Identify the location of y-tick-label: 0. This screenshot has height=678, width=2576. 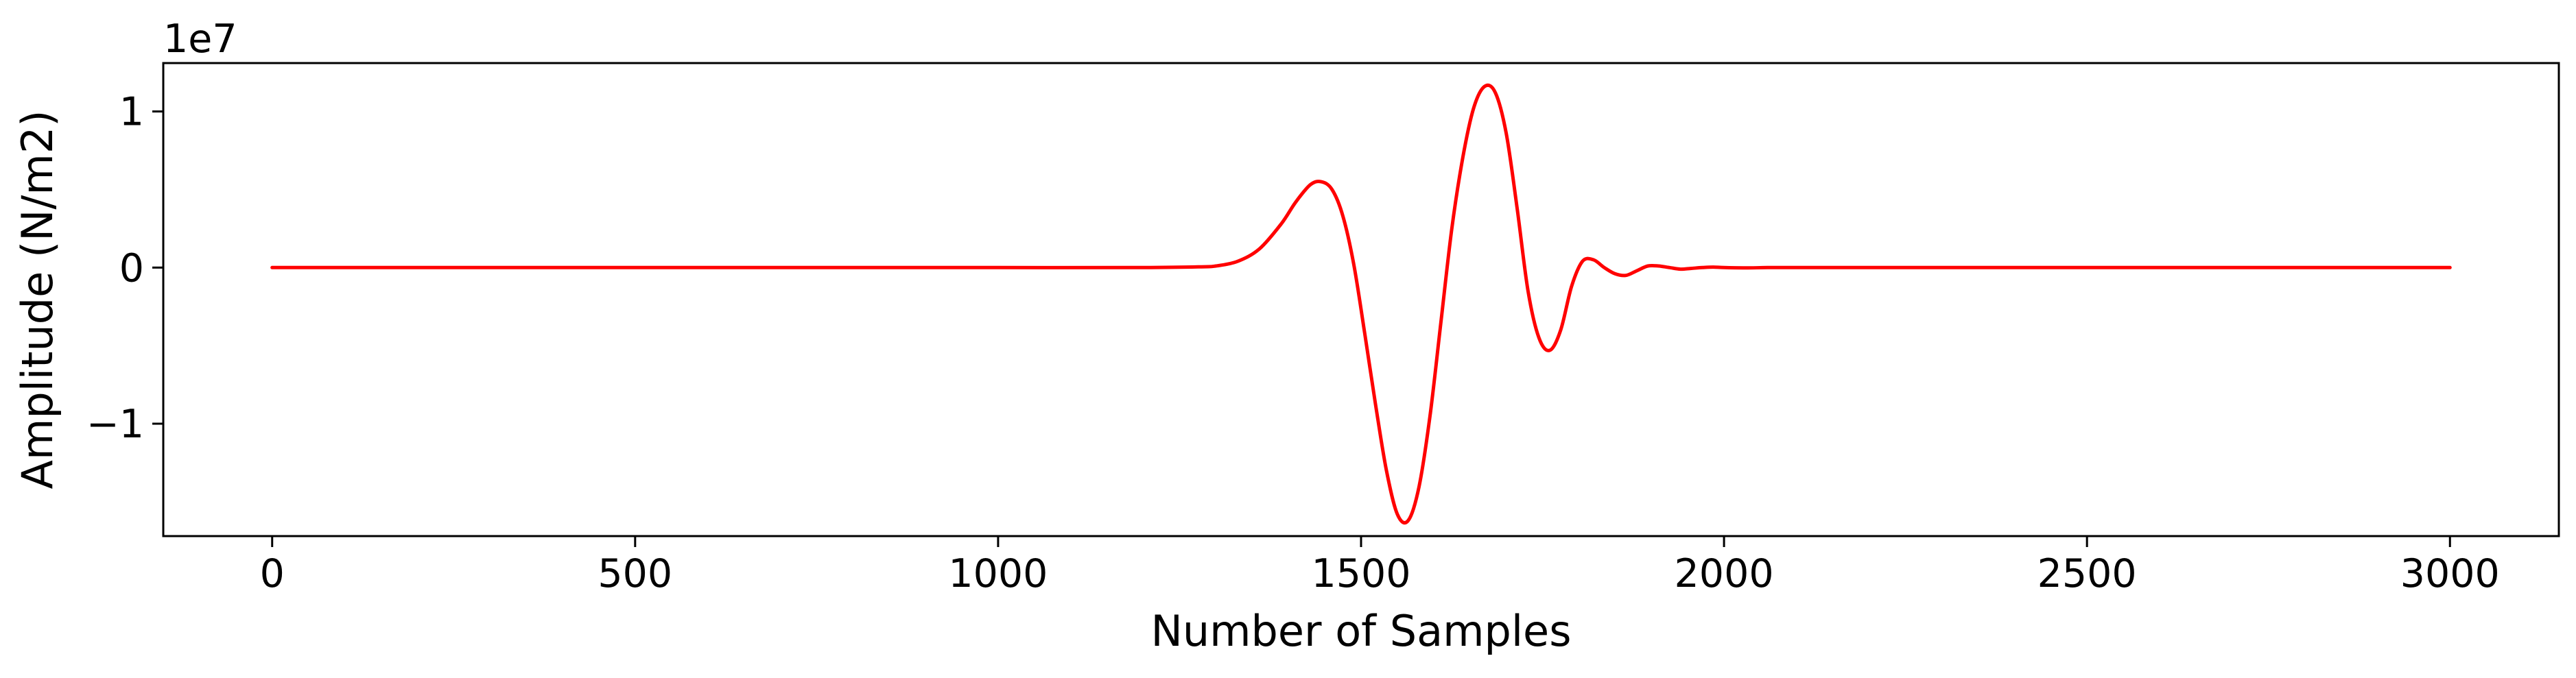
(131, 268).